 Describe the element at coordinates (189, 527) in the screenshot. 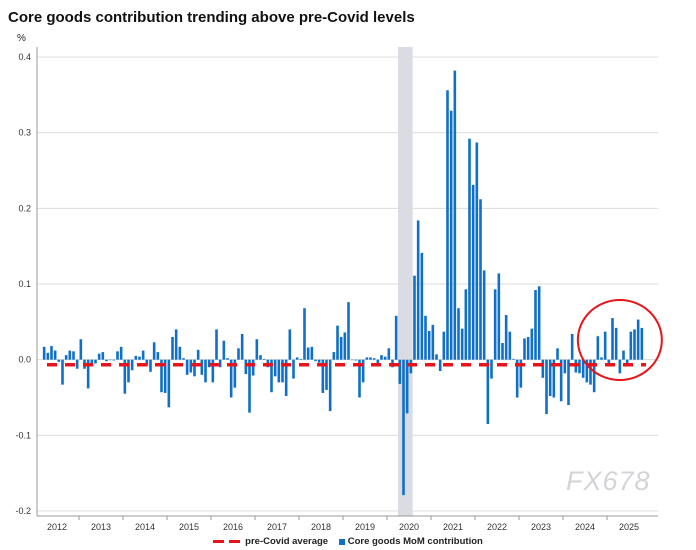

I see `x-tick-label: 2015` at that location.